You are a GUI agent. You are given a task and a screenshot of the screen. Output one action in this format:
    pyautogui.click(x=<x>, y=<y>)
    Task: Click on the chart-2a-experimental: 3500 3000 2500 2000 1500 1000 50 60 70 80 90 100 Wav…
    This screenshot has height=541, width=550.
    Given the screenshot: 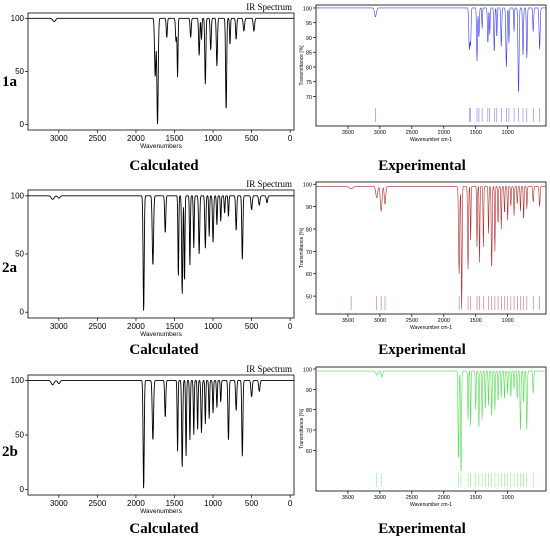 What is the action you would take?
    pyautogui.click(x=423, y=256)
    